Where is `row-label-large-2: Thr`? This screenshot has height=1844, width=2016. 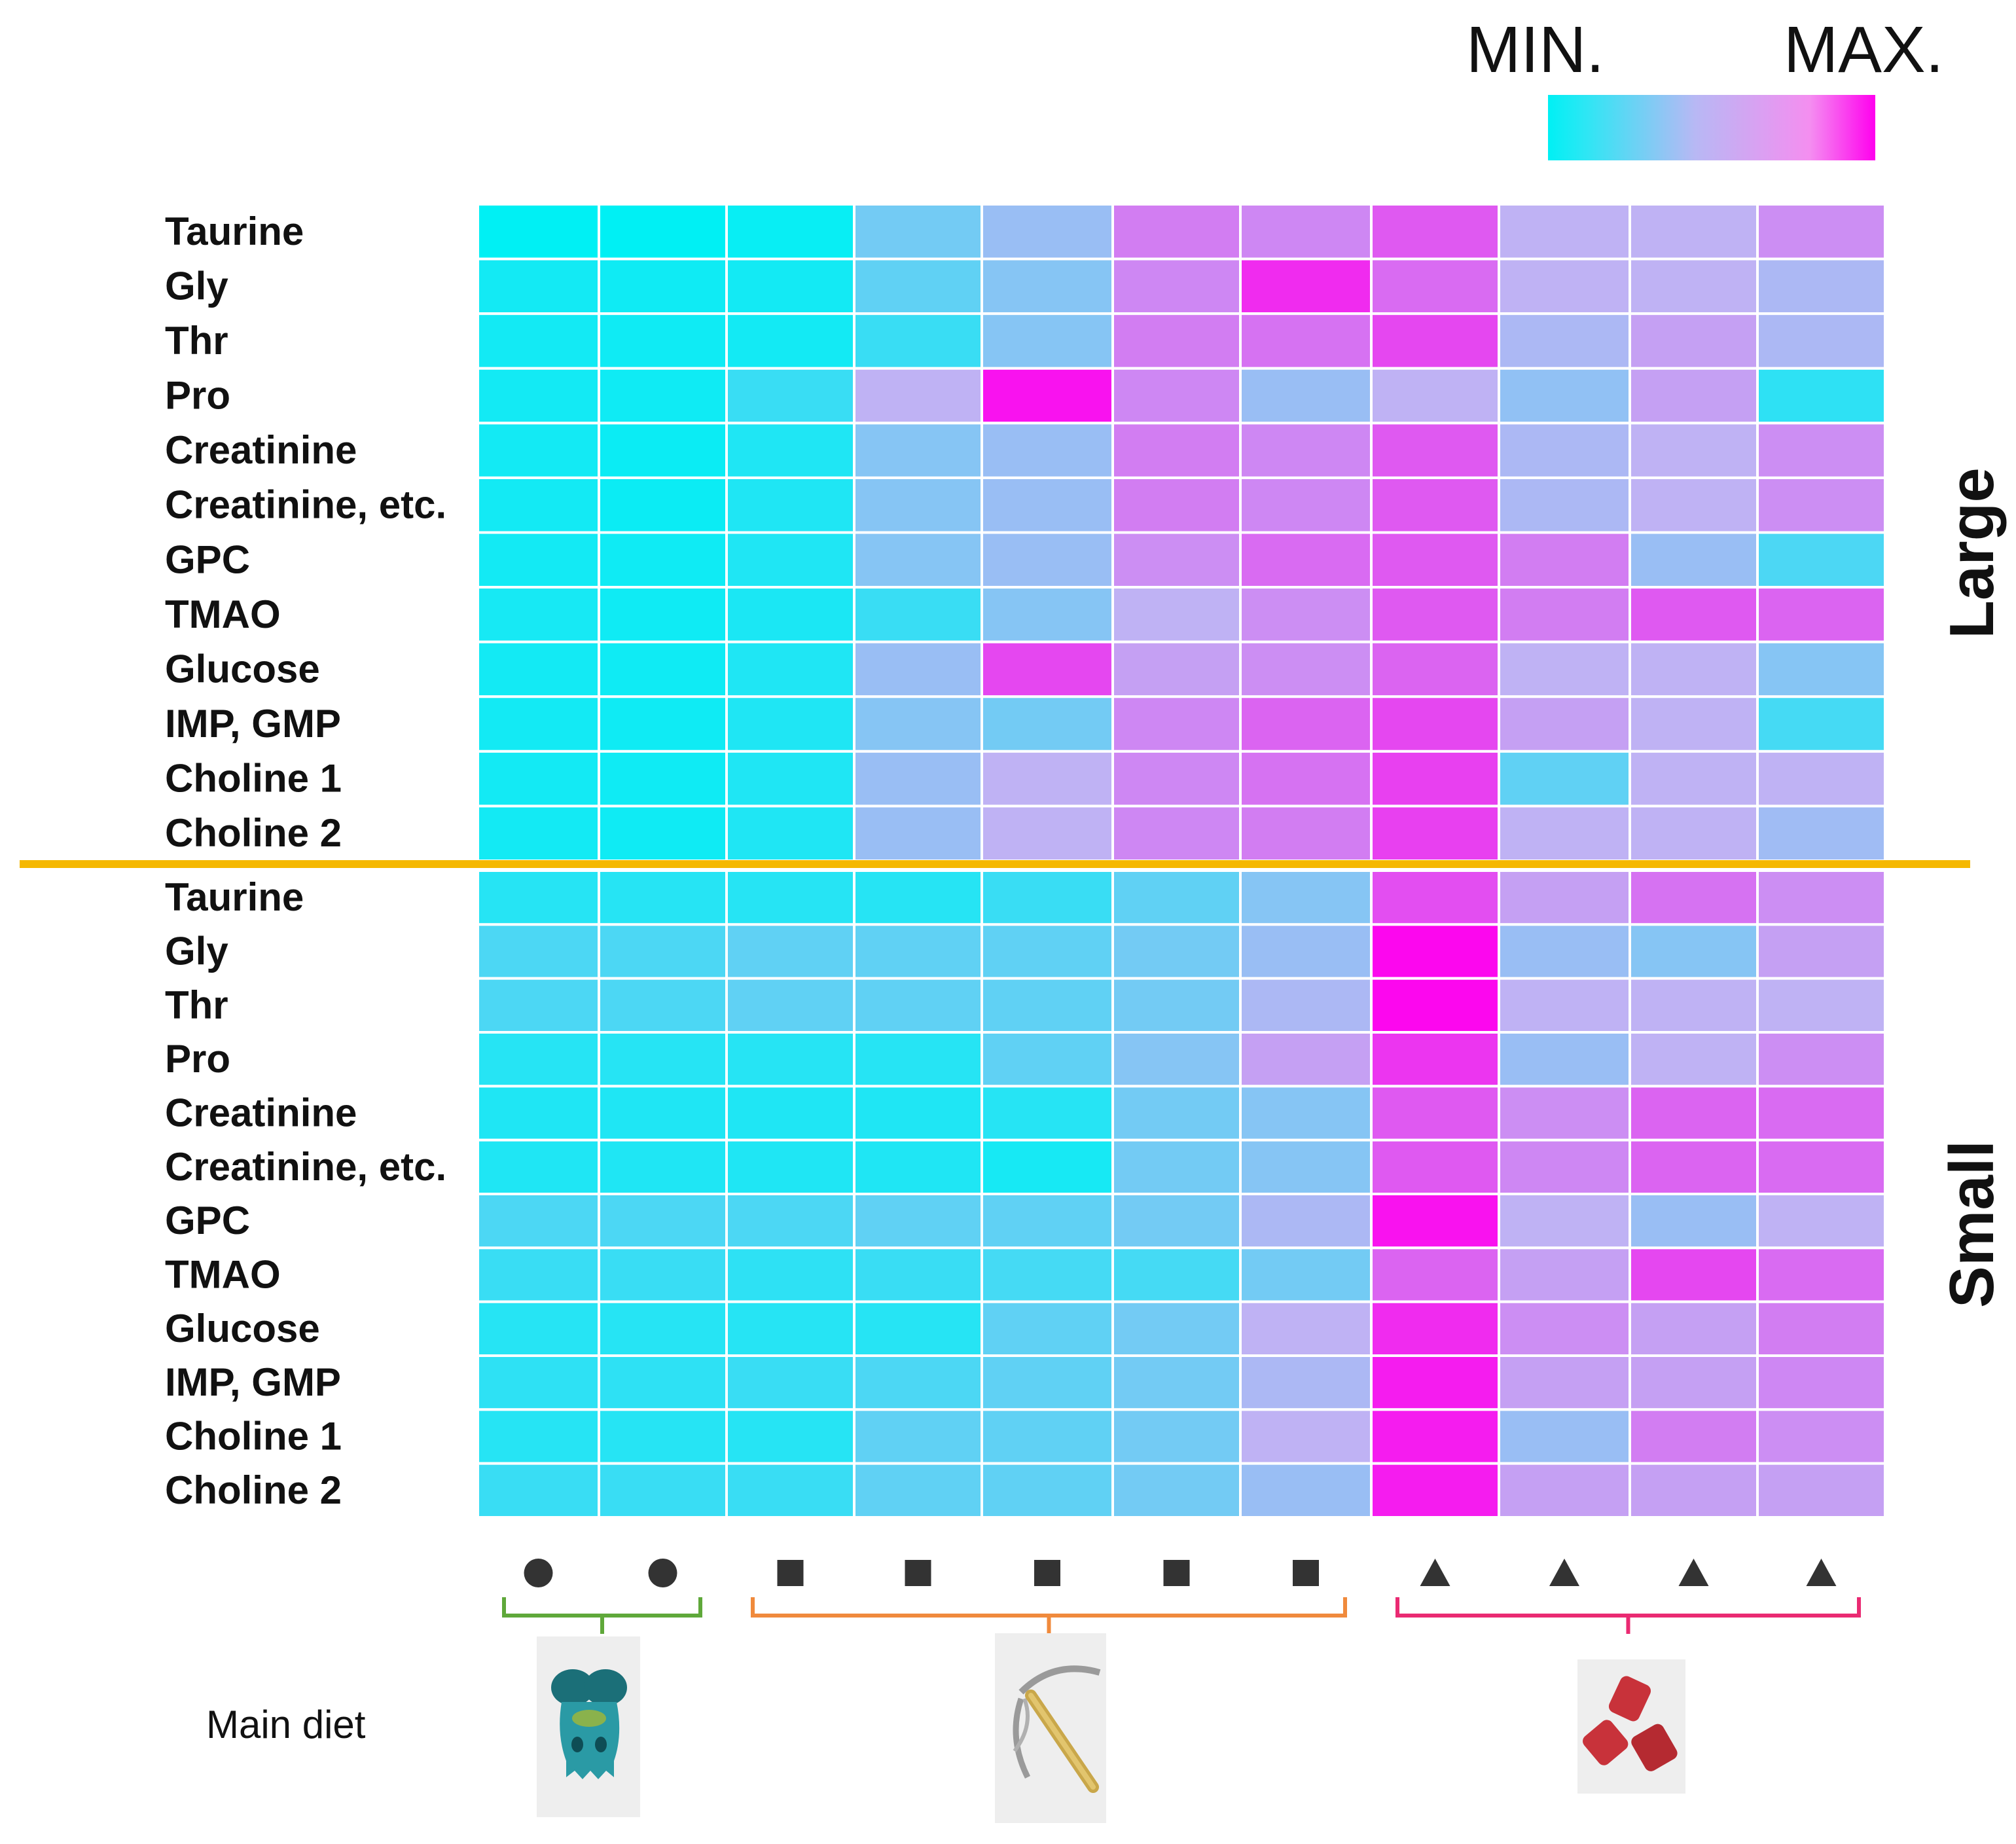
row-label-large-2: Thr is located at coordinates (196, 341).